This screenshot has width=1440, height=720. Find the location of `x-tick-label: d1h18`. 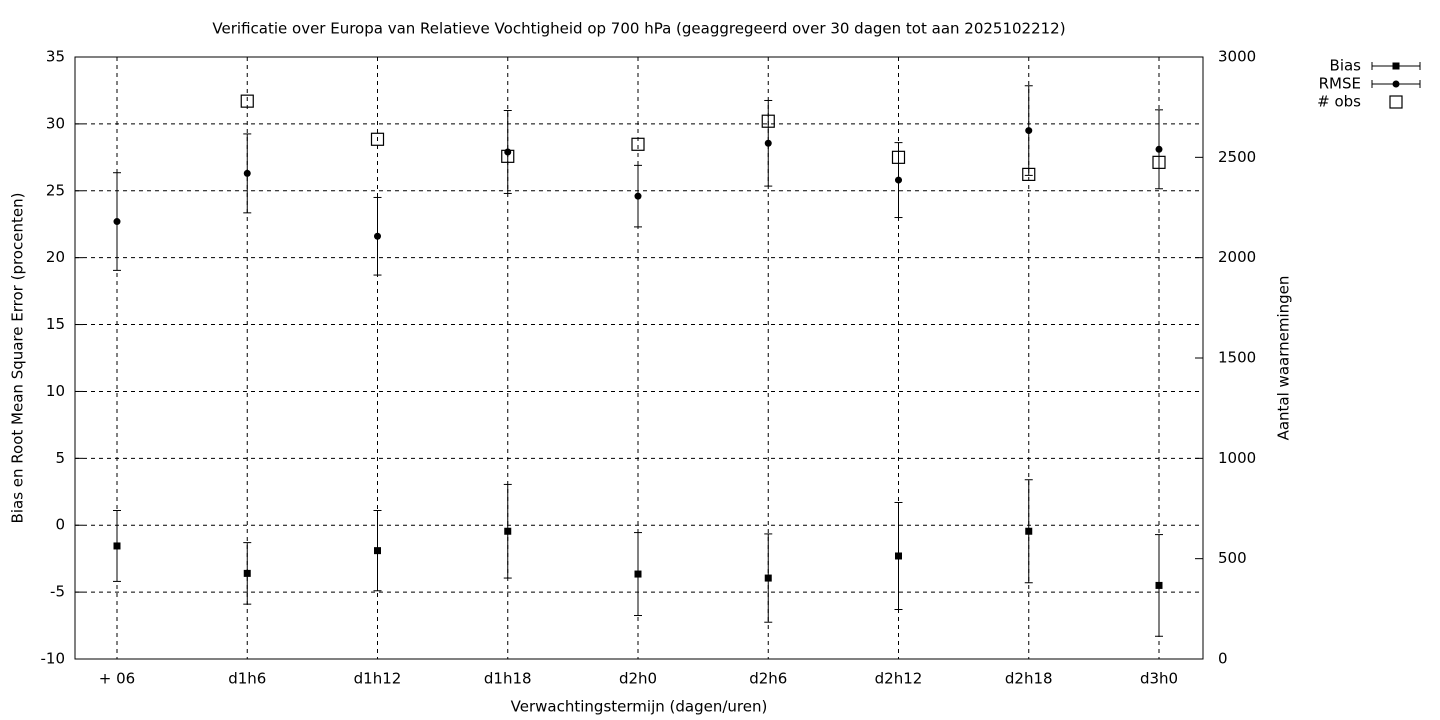

x-tick-label: d1h18 is located at coordinates (508, 679).